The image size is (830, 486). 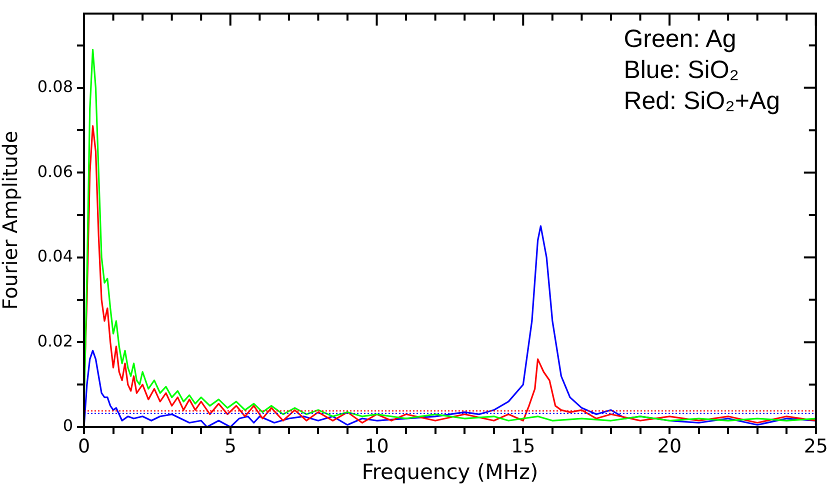 What do you see at coordinates (84, 446) in the screenshot?
I see `x-tick-label: 0` at bounding box center [84, 446].